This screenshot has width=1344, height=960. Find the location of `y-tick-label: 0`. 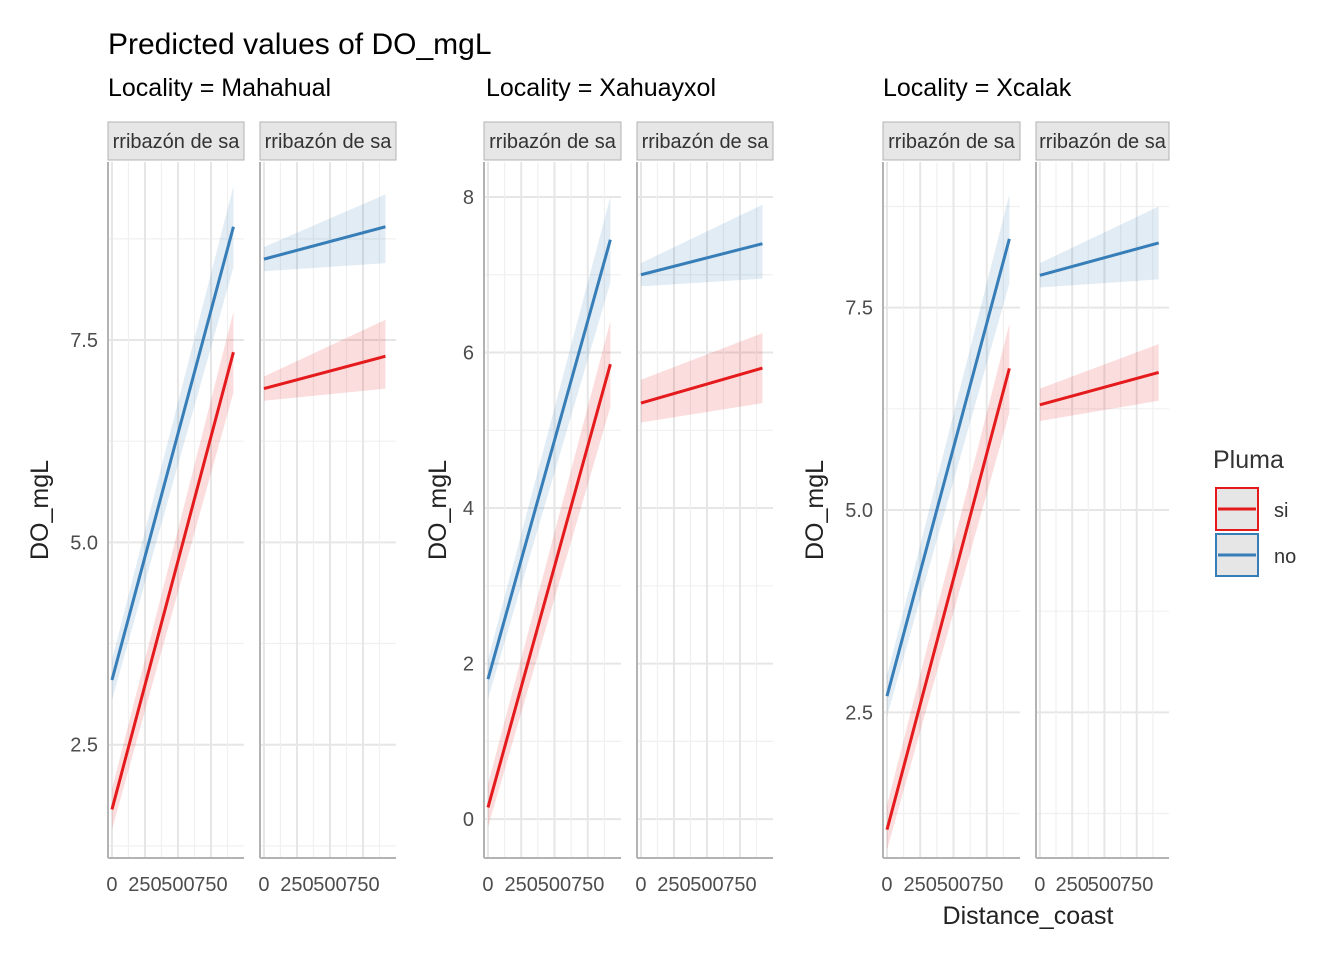

y-tick-label: 0 is located at coordinates (468, 820).